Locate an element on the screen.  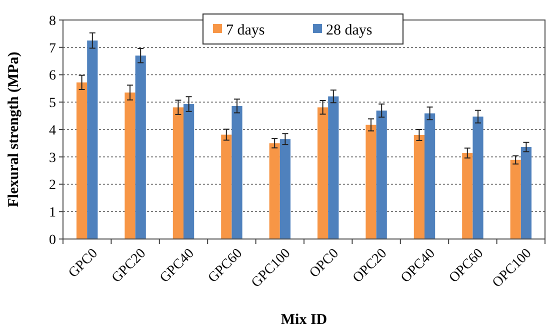
y-tick-label: 6 is located at coordinates (52, 76).